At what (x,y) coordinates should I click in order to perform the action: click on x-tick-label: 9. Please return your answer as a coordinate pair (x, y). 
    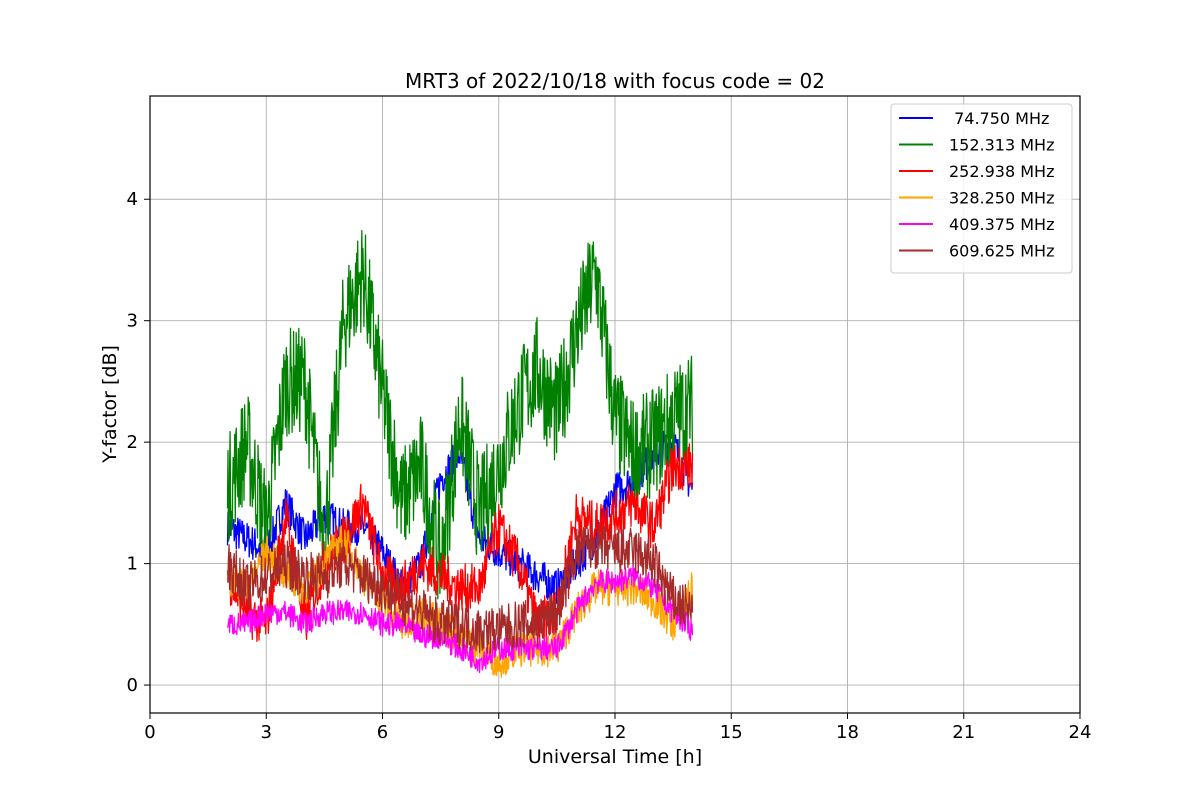
    Looking at the image, I should click on (498, 732).